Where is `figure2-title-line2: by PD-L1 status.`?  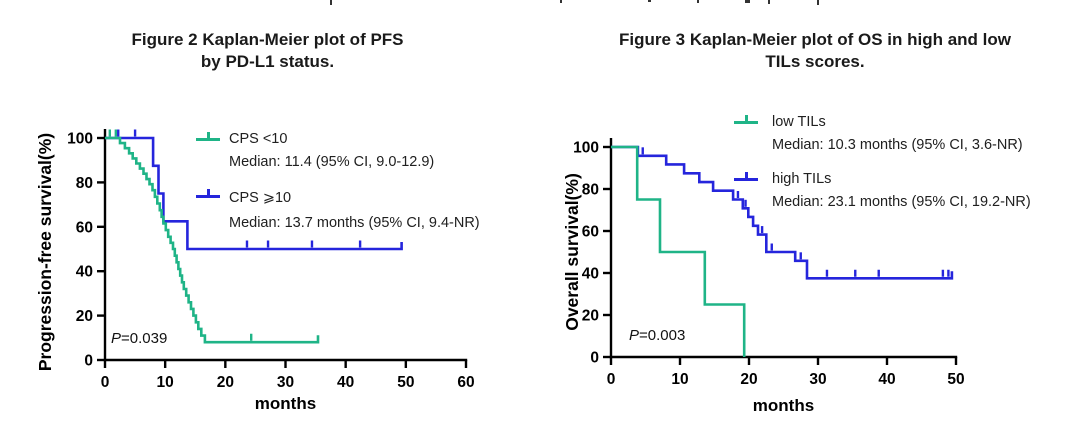
figure2-title-line2: by PD-L1 status. is located at coordinates (267, 61).